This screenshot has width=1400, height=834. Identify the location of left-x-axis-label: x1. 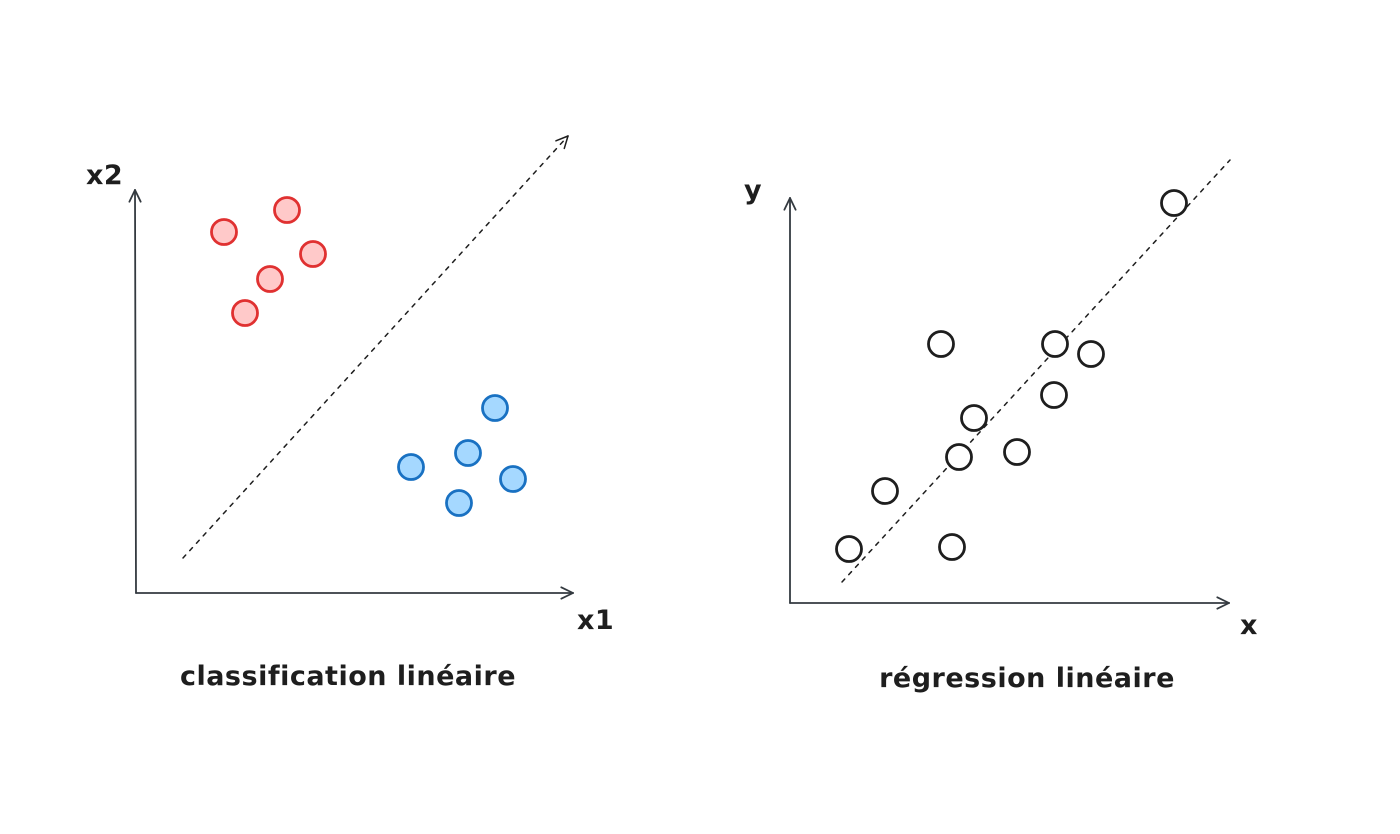
(596, 620).